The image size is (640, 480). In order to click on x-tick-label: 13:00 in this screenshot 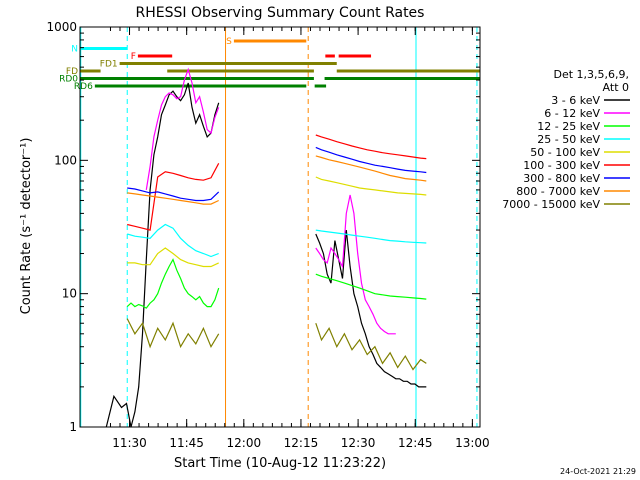, I will do `click(472, 443)`.